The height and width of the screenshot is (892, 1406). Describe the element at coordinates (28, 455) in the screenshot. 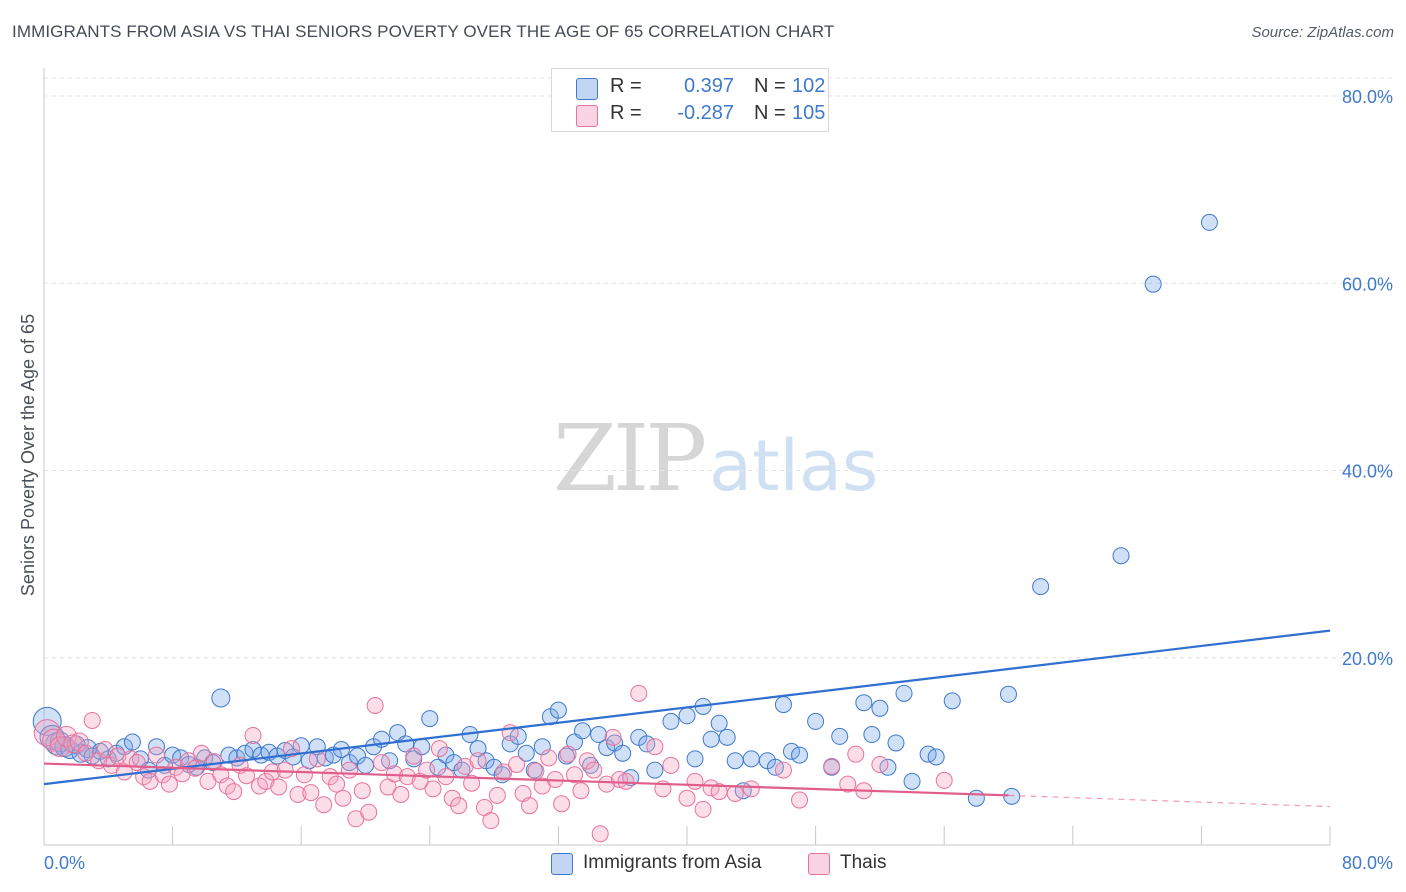

I see `y-axis-label: Seniors Poverty Over the Age of 65` at that location.